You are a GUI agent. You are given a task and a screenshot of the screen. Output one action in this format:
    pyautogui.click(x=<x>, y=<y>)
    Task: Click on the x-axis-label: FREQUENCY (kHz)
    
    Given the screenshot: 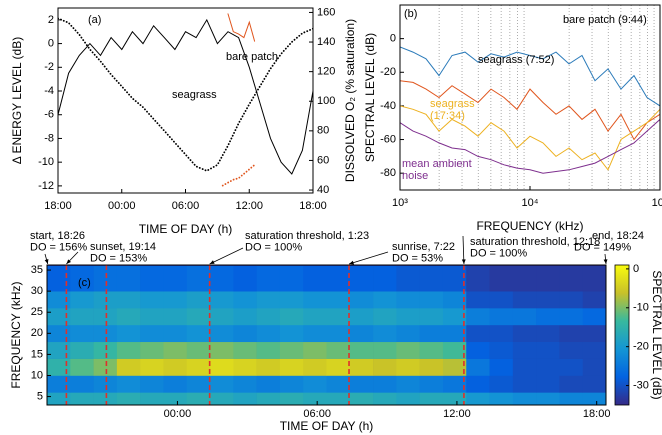 What is the action you would take?
    pyautogui.click(x=529, y=226)
    